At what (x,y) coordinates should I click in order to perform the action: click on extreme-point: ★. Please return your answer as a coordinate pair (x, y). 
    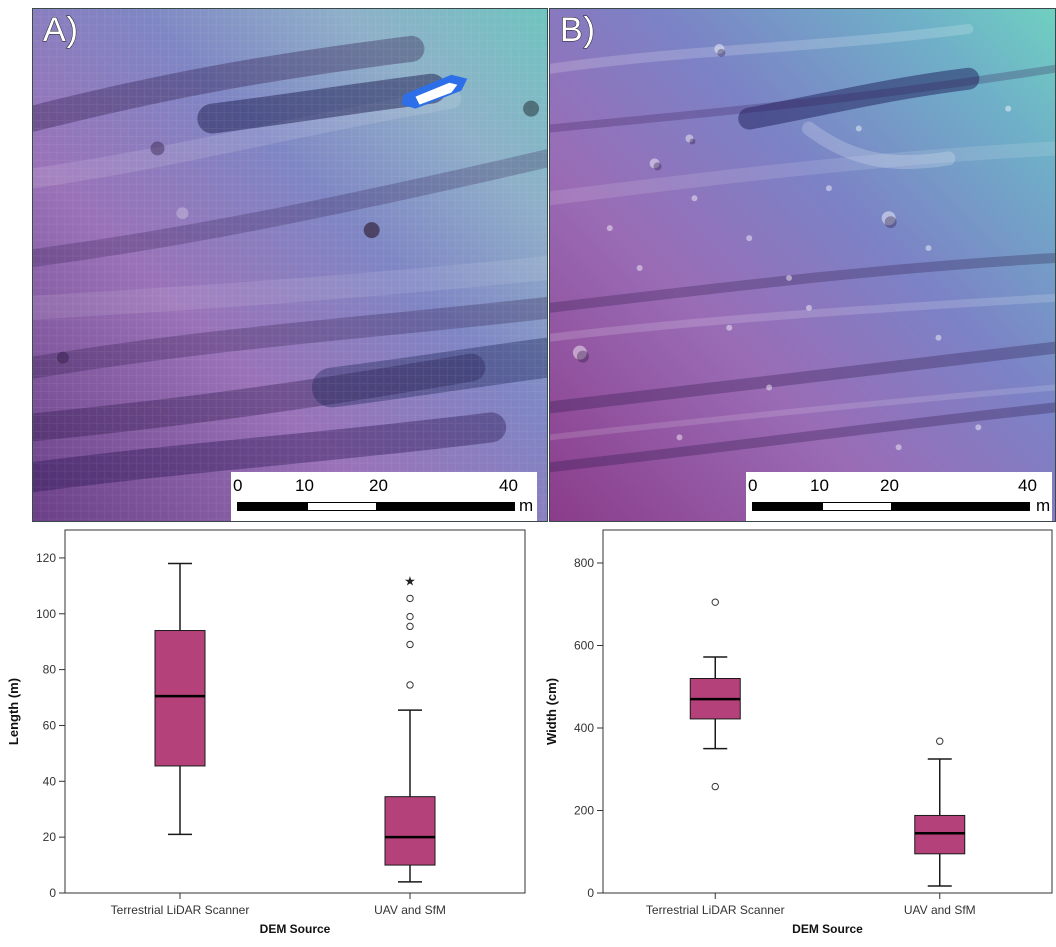
    Looking at the image, I should click on (410, 580).